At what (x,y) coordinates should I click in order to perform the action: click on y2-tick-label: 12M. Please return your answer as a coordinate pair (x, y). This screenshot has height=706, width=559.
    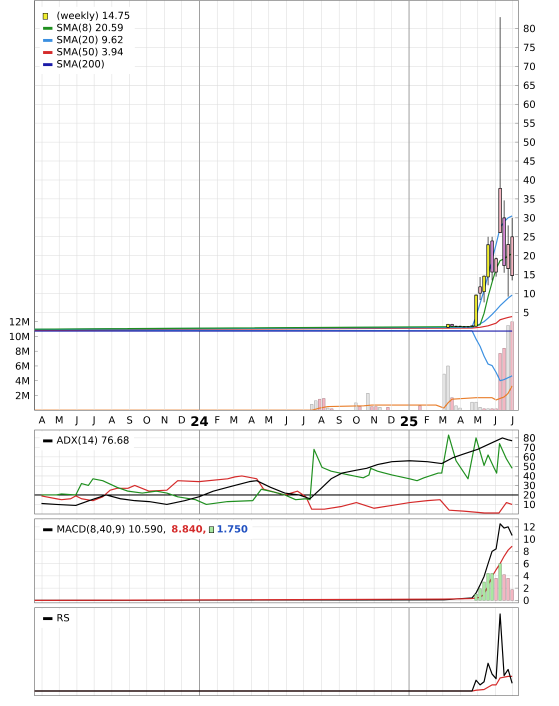
    Looking at the image, I should click on (19, 322).